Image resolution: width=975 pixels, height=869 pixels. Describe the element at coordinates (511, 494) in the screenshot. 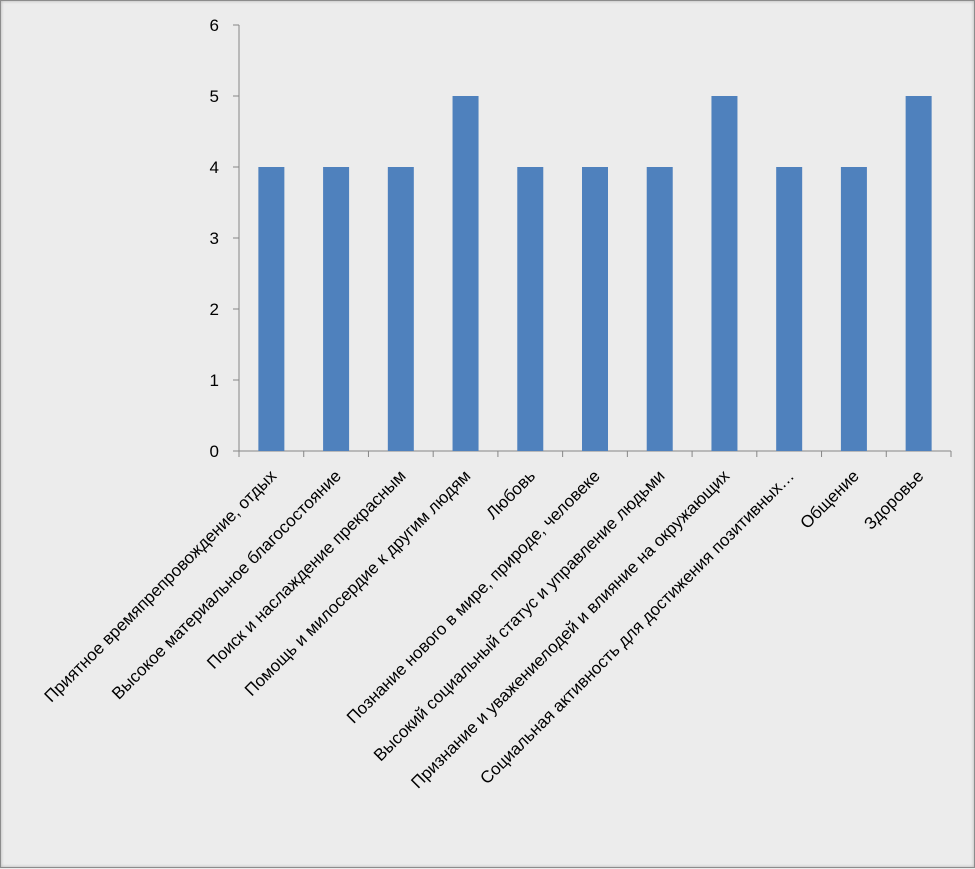

I see `x-category-label: Любовь` at that location.